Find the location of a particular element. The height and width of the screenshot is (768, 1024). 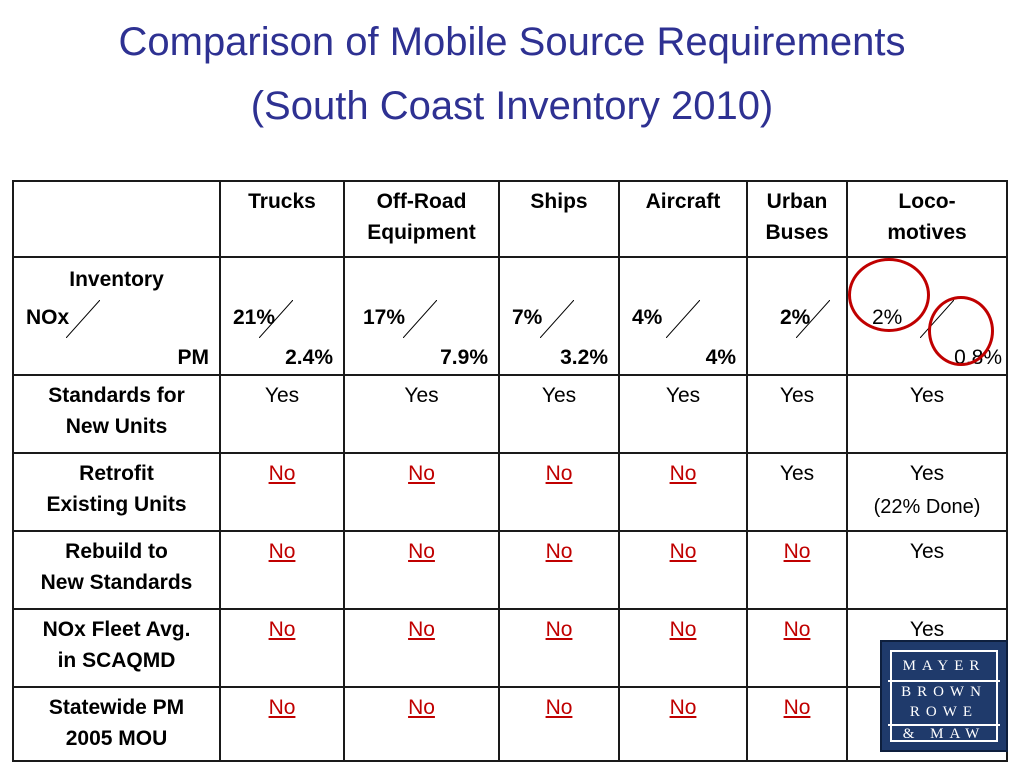

nox-value: 7% is located at coordinates (527, 317).